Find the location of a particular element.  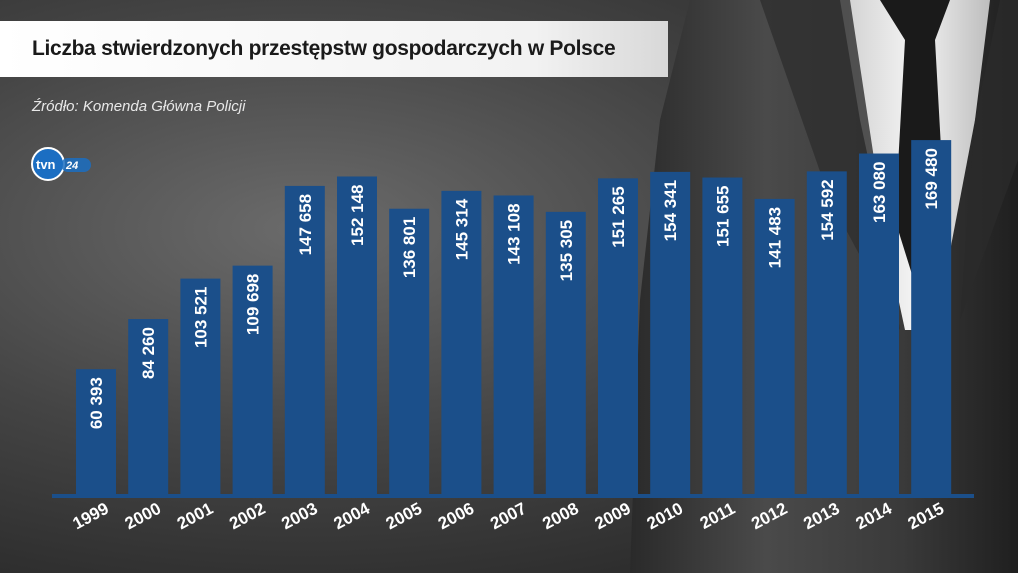

x-tick-label: 2007 is located at coordinates (508, 516).